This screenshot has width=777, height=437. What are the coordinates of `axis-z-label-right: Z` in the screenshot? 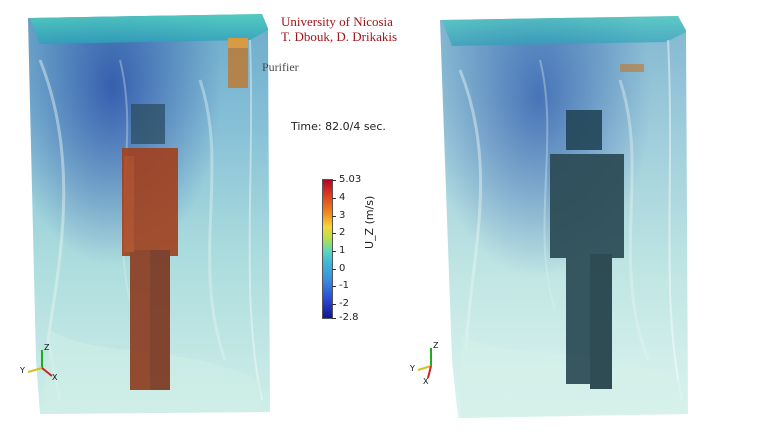 It's located at (436, 345).